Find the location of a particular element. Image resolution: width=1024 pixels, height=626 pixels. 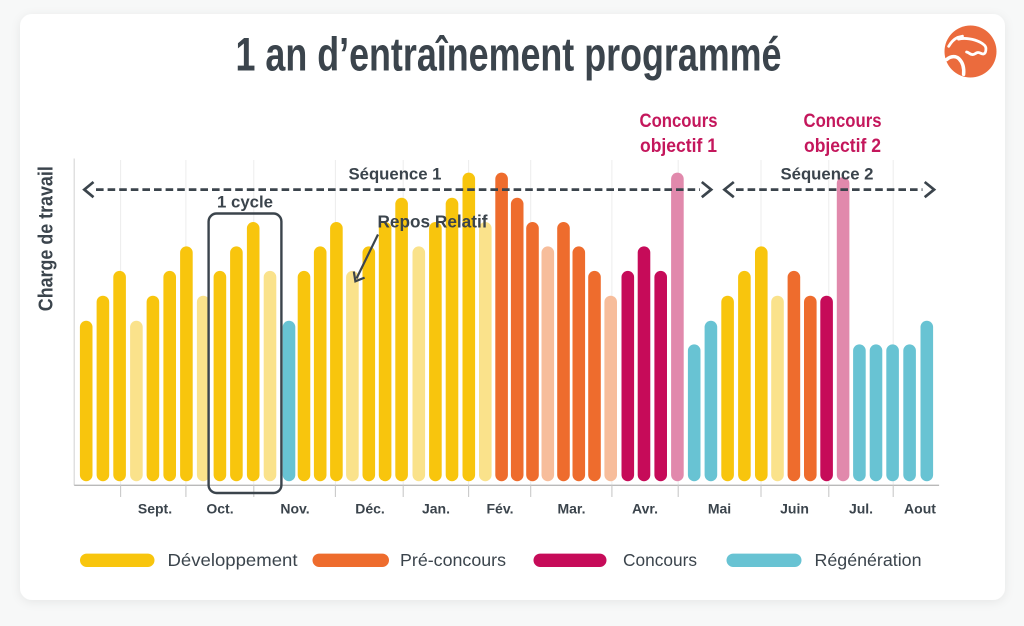

svg-text: Développement is located at coordinates (233, 560).